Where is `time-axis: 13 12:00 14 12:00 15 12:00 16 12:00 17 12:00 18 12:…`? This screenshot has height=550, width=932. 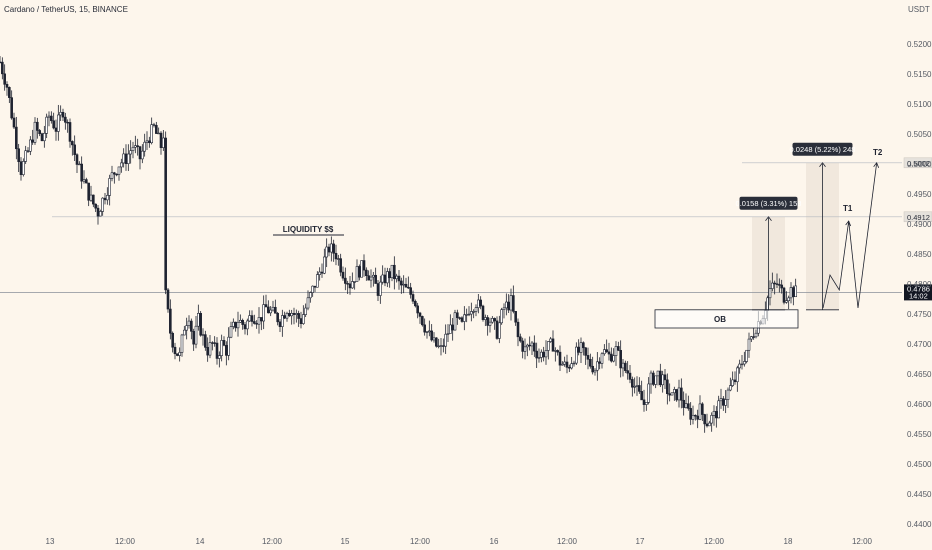
time-axis: 13 12:00 14 12:00 15 12:00 16 12:00 17 12:00 18 12:… is located at coordinates (459, 541).